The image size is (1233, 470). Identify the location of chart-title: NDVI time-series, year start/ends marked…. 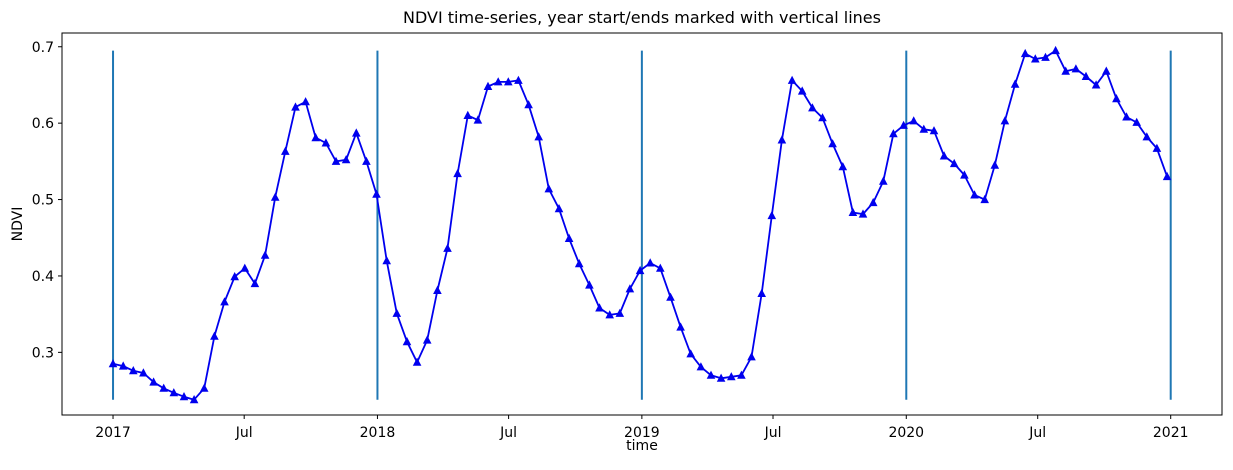
(642, 17).